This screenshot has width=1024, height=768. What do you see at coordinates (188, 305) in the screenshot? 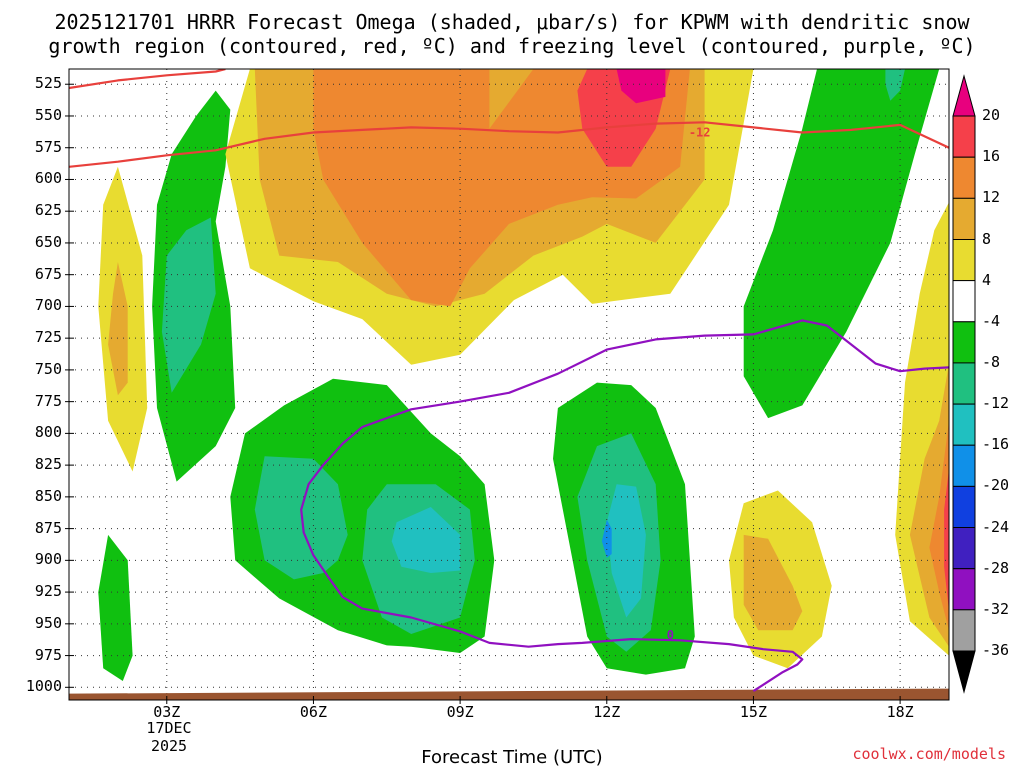
I see `omega-region-ascent-upper-left-core` at bounding box center [188, 305].